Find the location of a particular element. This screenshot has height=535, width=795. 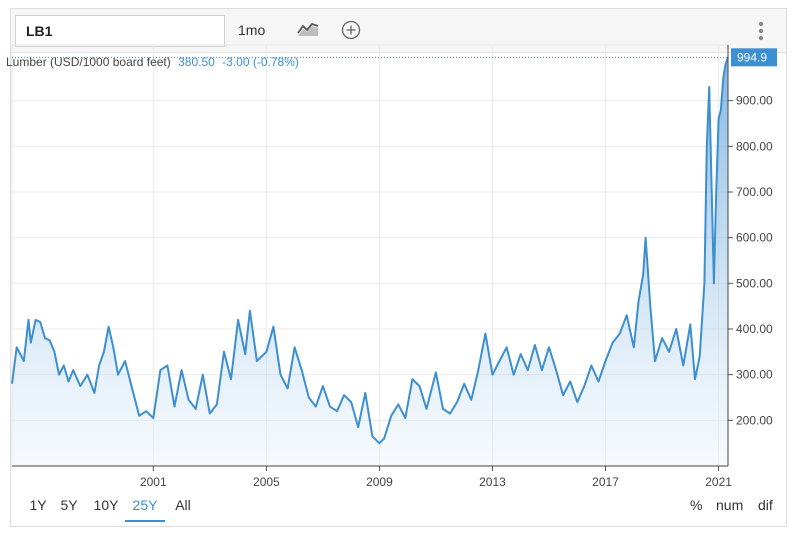

chart-toolbar: 1mo is located at coordinates (398, 31).